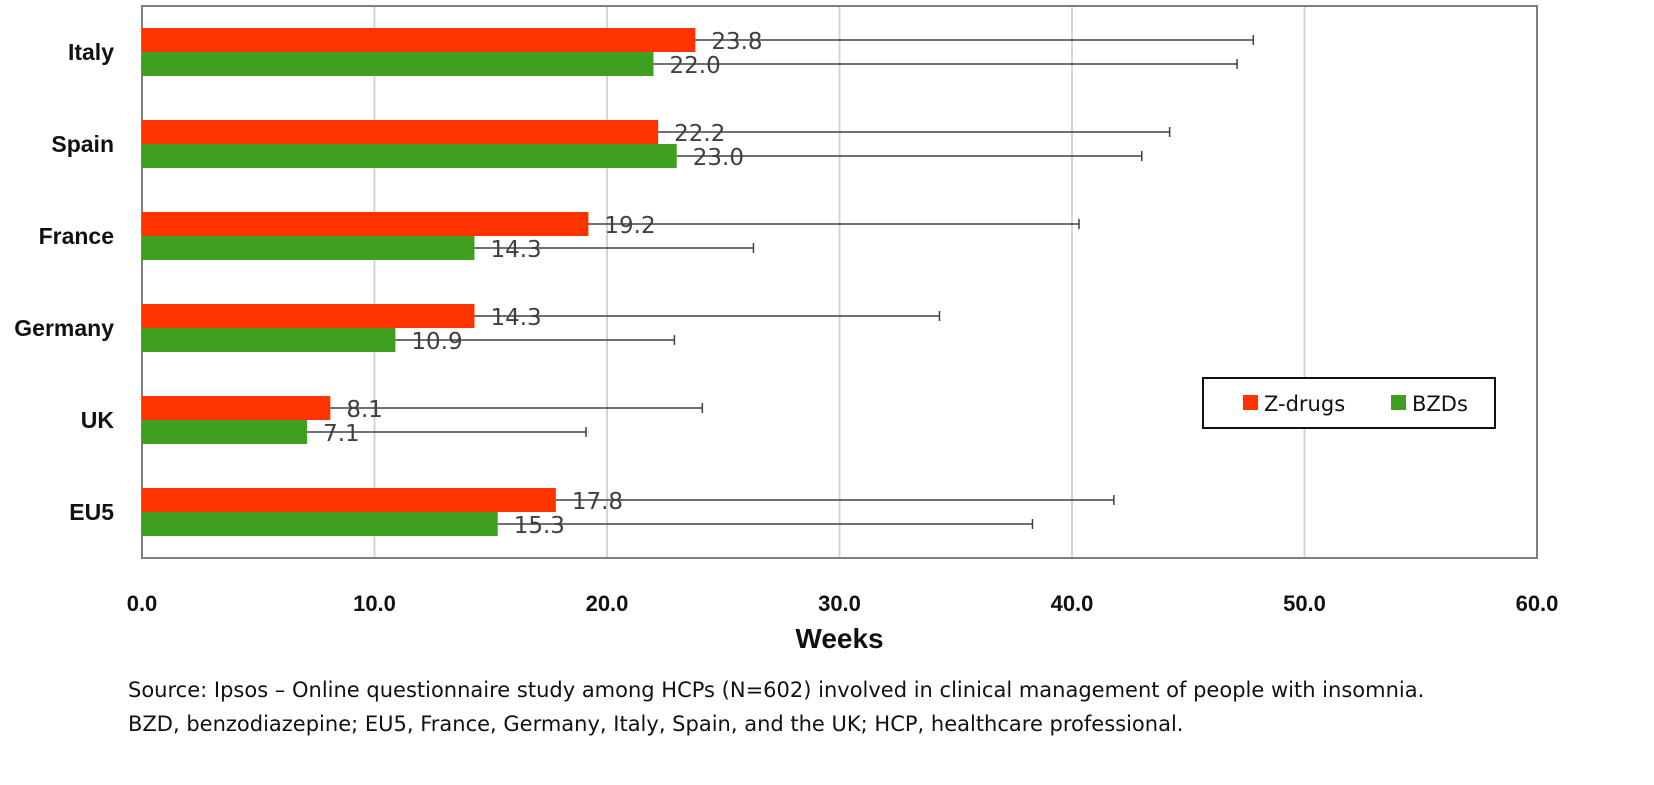 This screenshot has width=1654, height=785. I want to click on x-tick-label: 0.0, so click(142, 603).